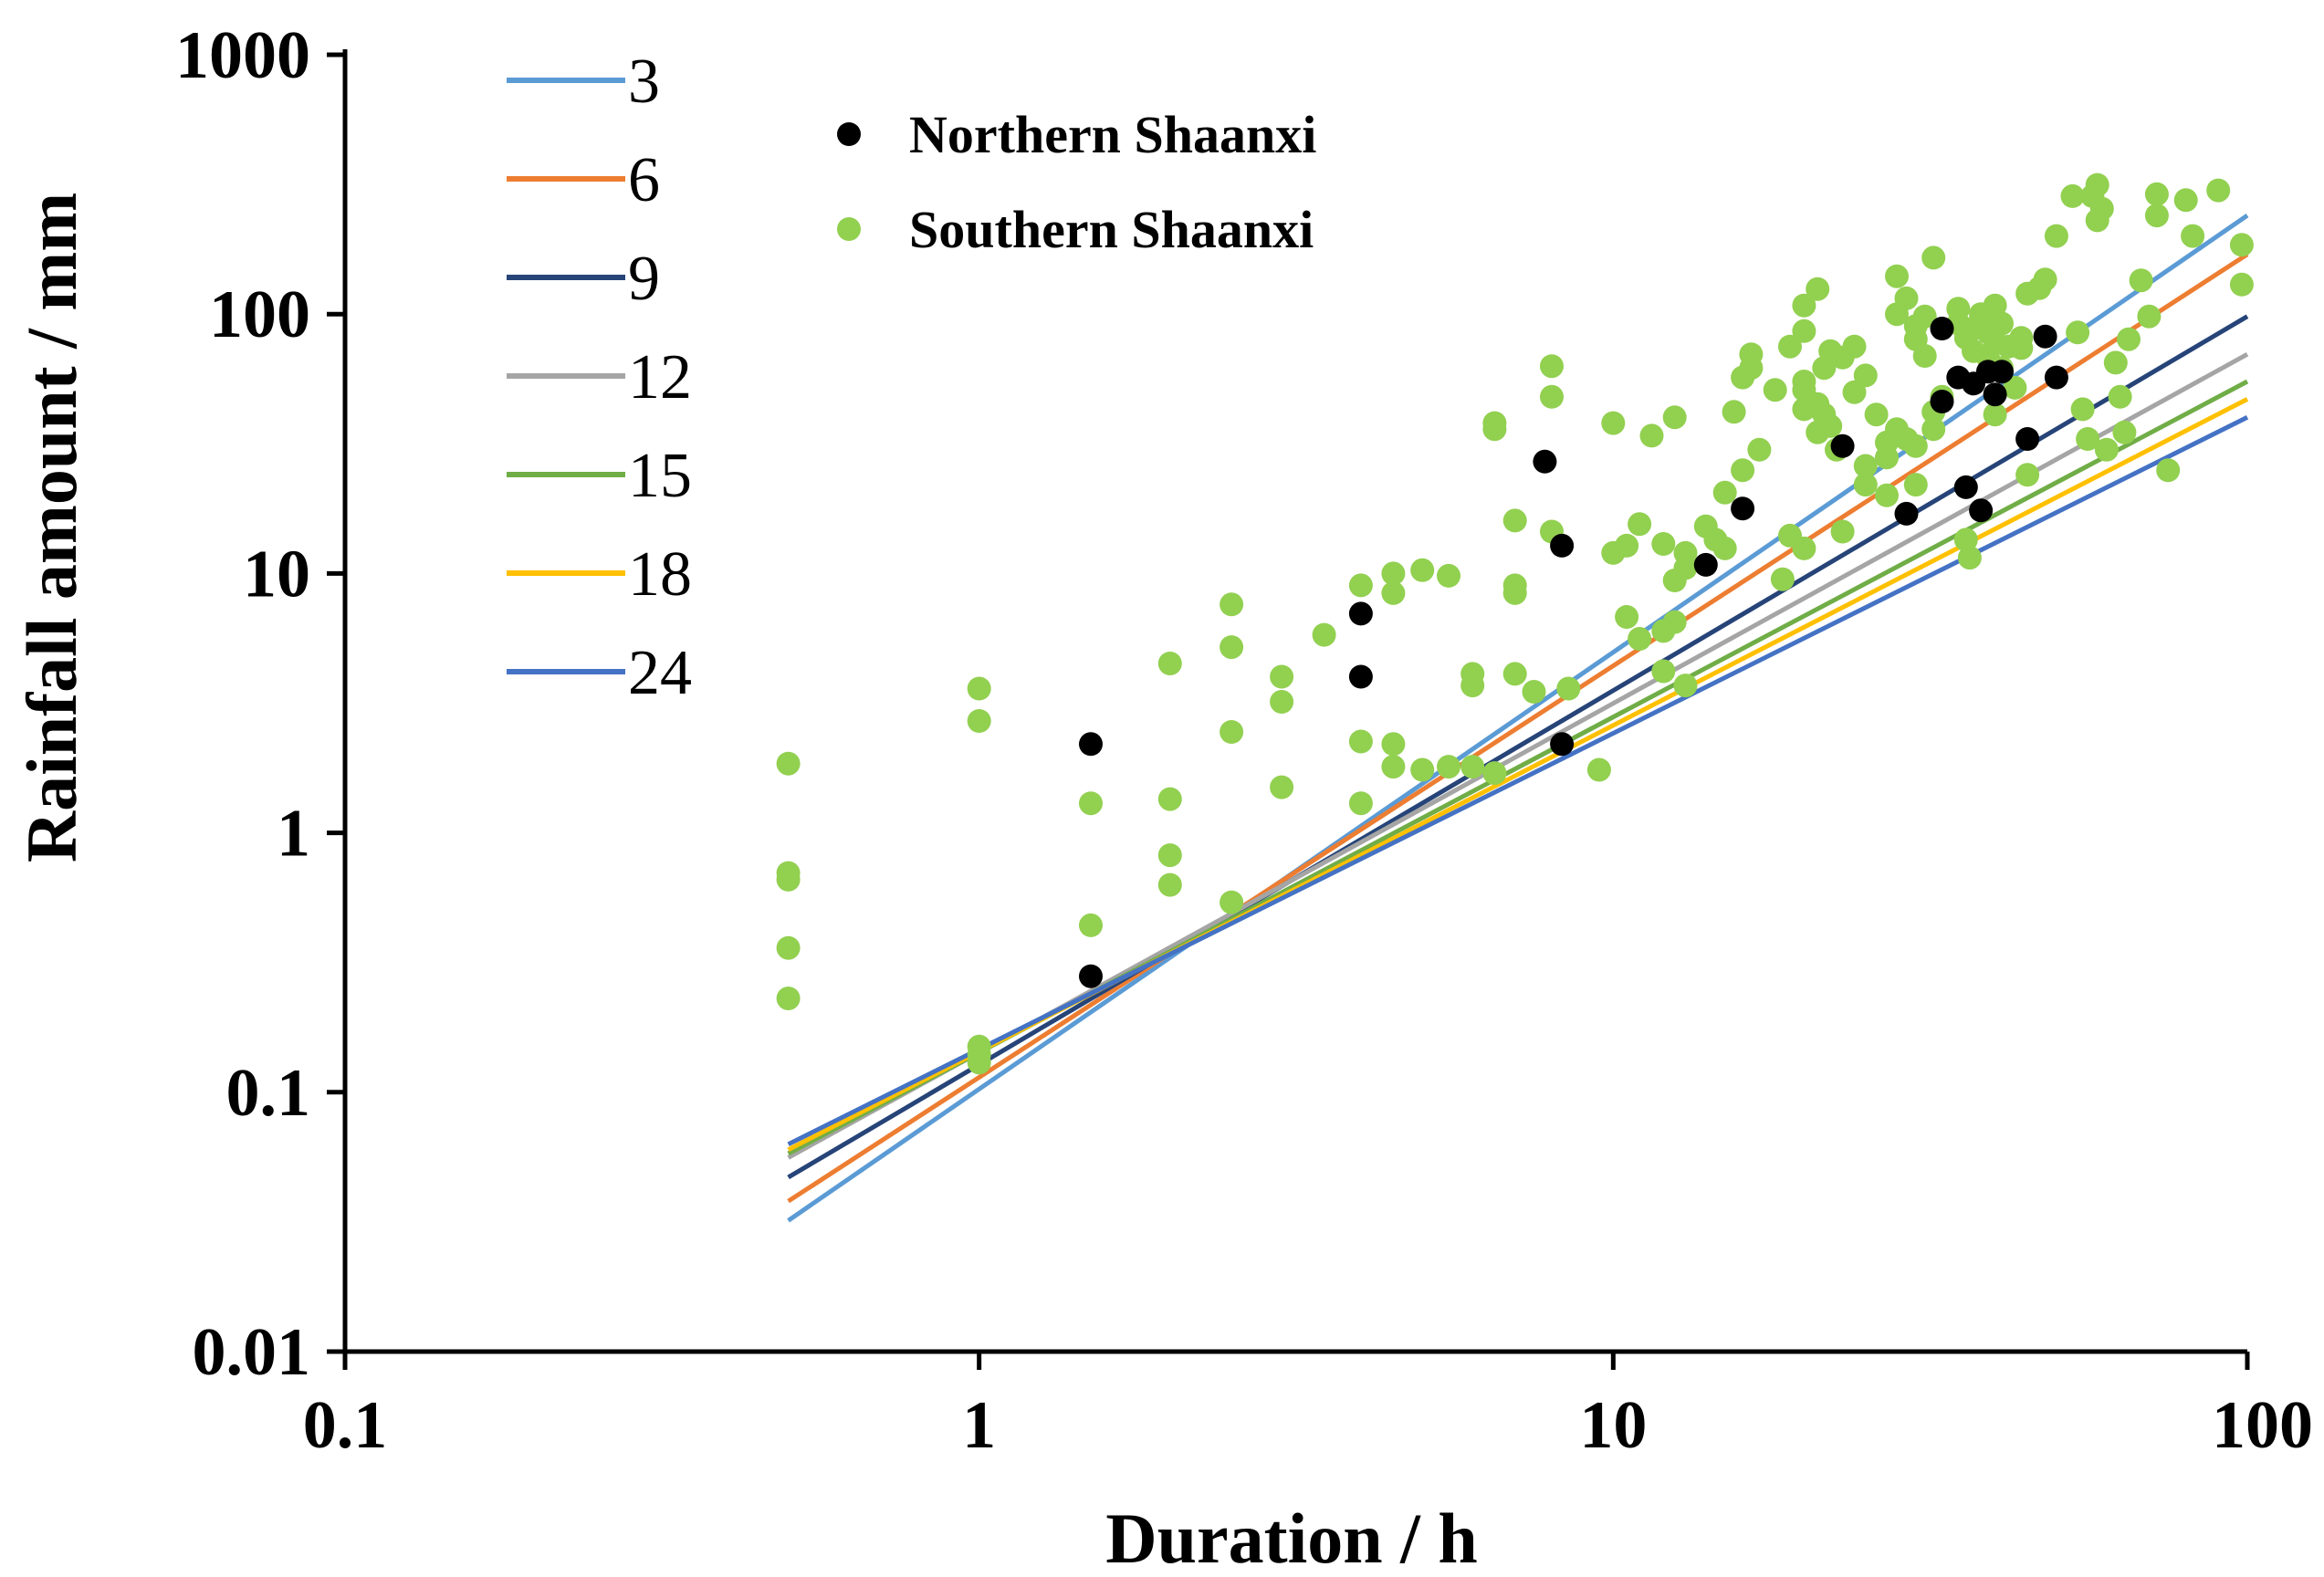 The image size is (2324, 1577). Describe the element at coordinates (660, 476) in the screenshot. I see `legend-label-15: 15` at that location.